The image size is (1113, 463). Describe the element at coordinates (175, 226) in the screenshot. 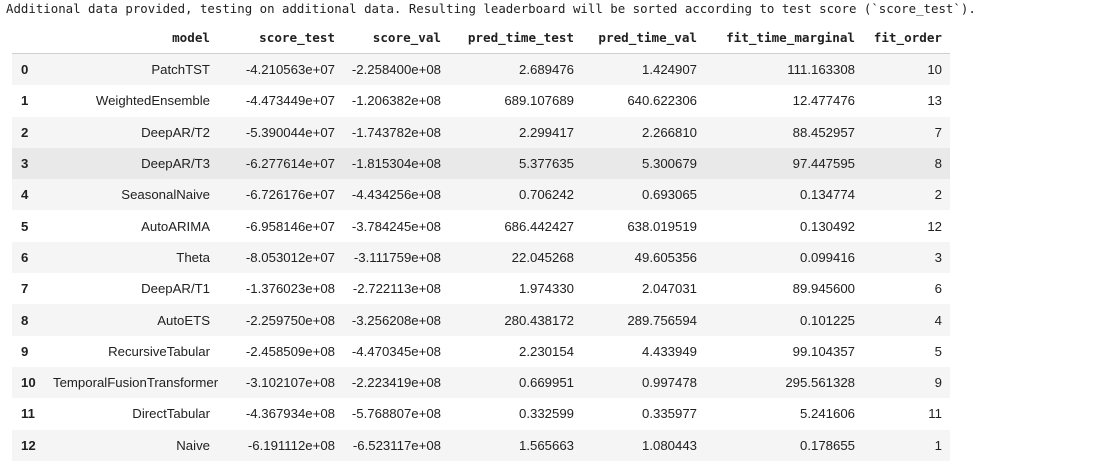

I see `cell-model: AutoARIMA` at that location.